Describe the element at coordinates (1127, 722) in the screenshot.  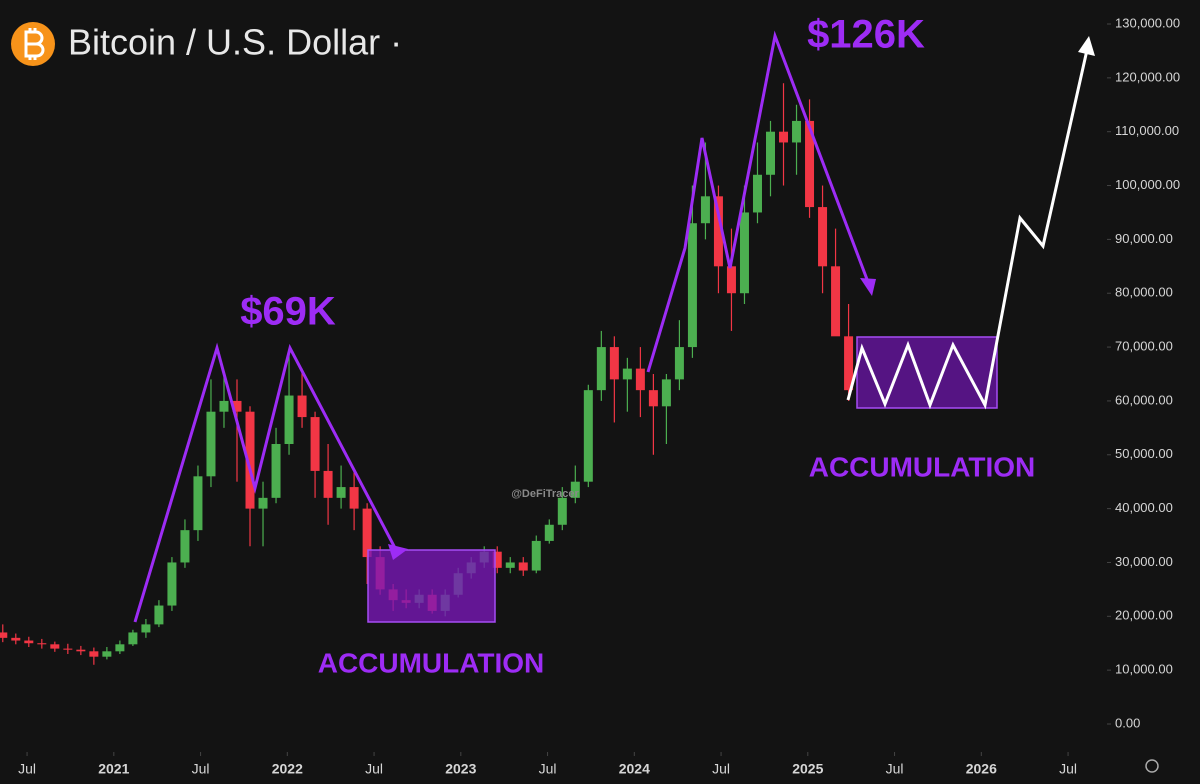
I see `y-tick-label: 0.00` at that location.